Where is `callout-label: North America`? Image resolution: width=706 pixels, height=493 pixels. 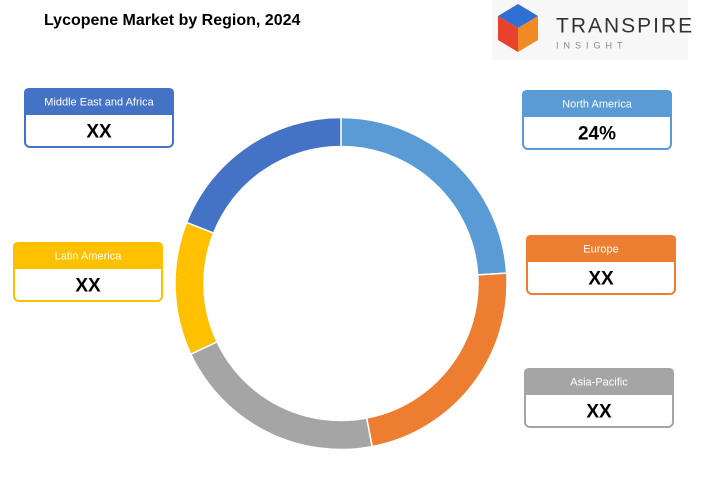
callout-label: North America is located at coordinates (597, 104).